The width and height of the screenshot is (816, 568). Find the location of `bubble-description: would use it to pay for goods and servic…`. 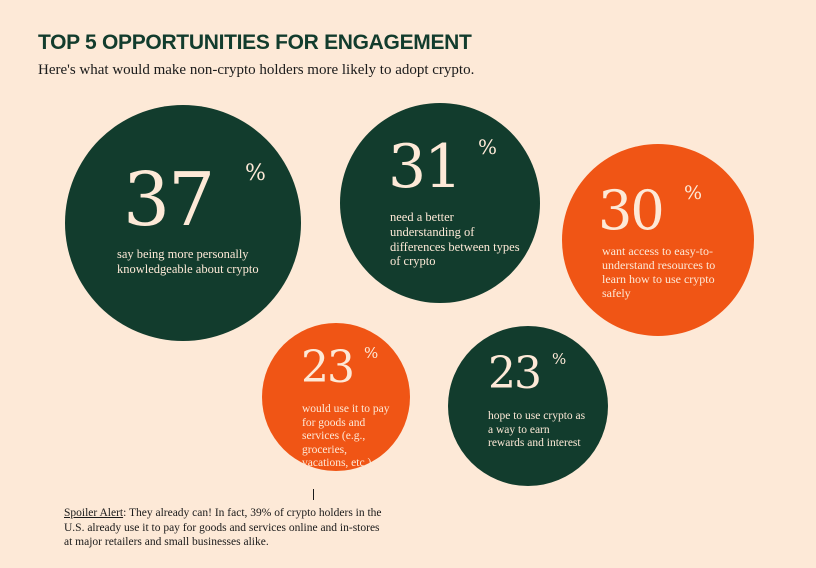

bubble-description: would use it to pay for goods and servic… is located at coordinates (346, 436).